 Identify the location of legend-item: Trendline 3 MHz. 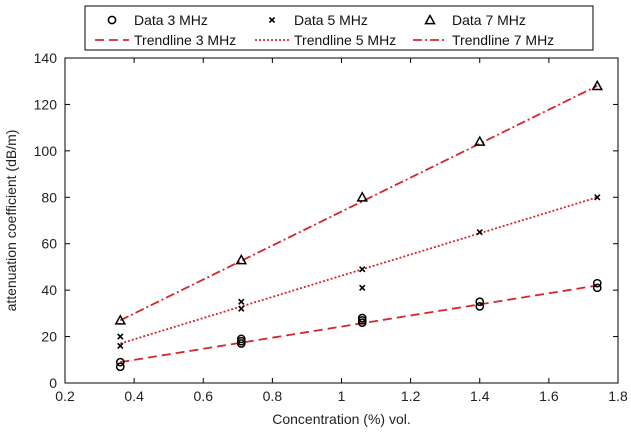
(165, 40).